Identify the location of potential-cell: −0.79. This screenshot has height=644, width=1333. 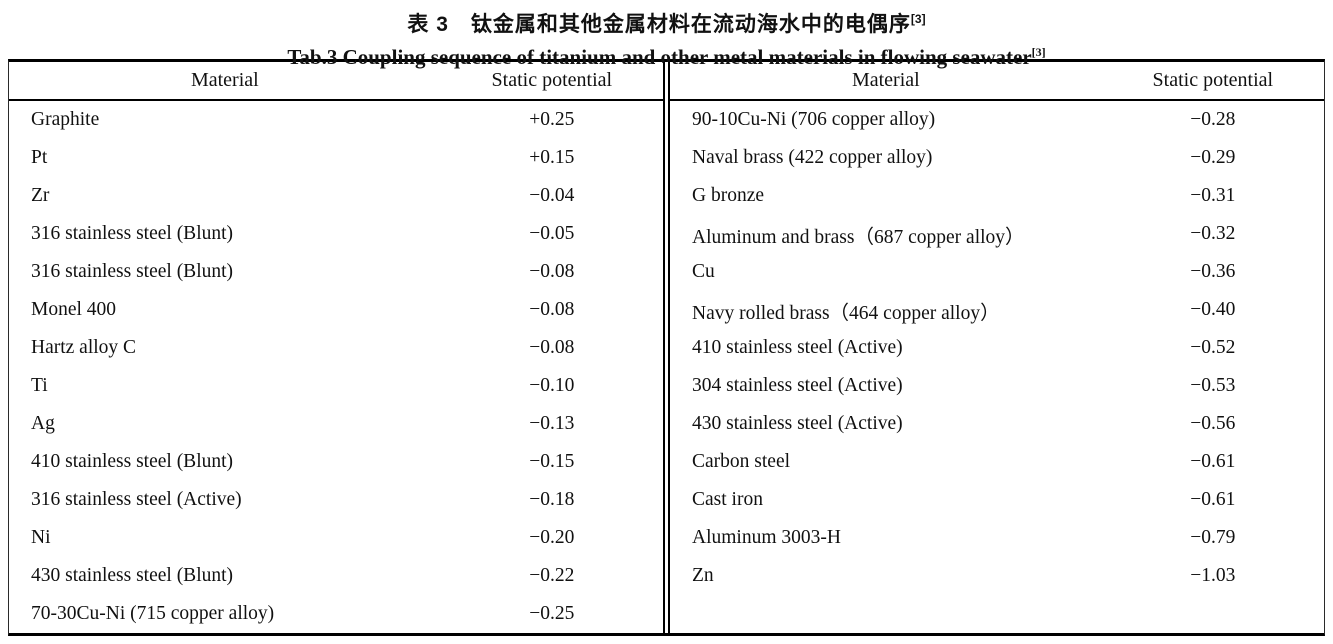
(1213, 537).